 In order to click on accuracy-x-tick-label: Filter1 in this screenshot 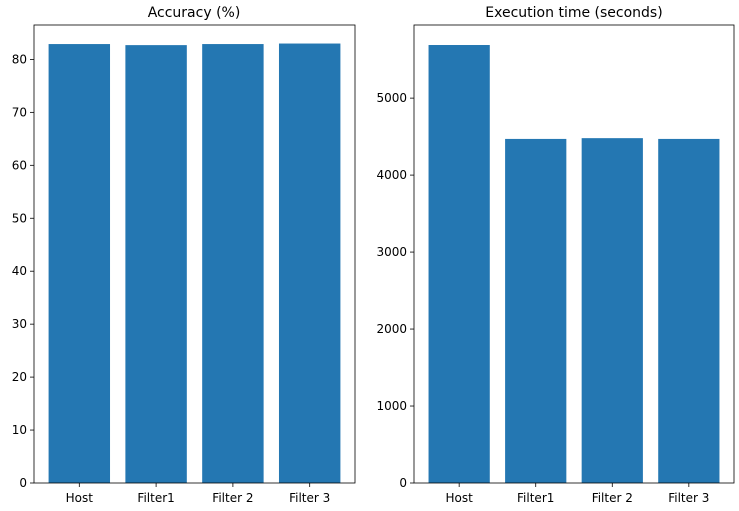, I will do `click(155, 498)`.